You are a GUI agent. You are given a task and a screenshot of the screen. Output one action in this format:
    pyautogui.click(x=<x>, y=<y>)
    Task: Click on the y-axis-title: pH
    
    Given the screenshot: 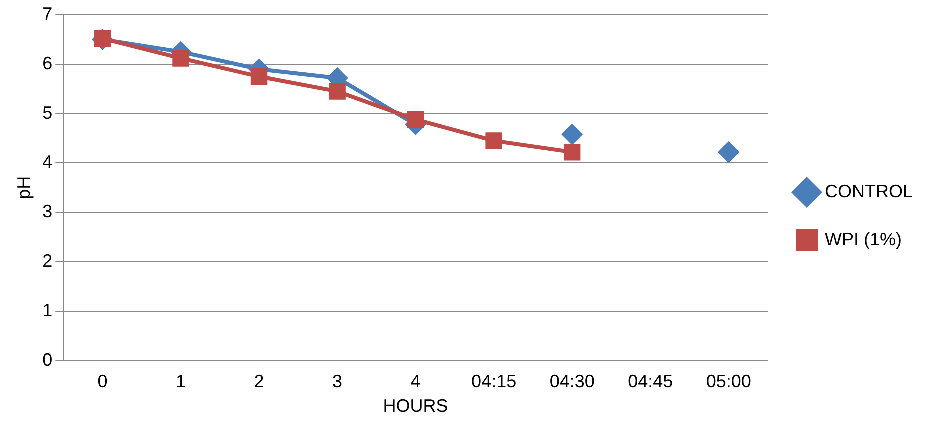 What is the action you would take?
    pyautogui.click(x=24, y=188)
    